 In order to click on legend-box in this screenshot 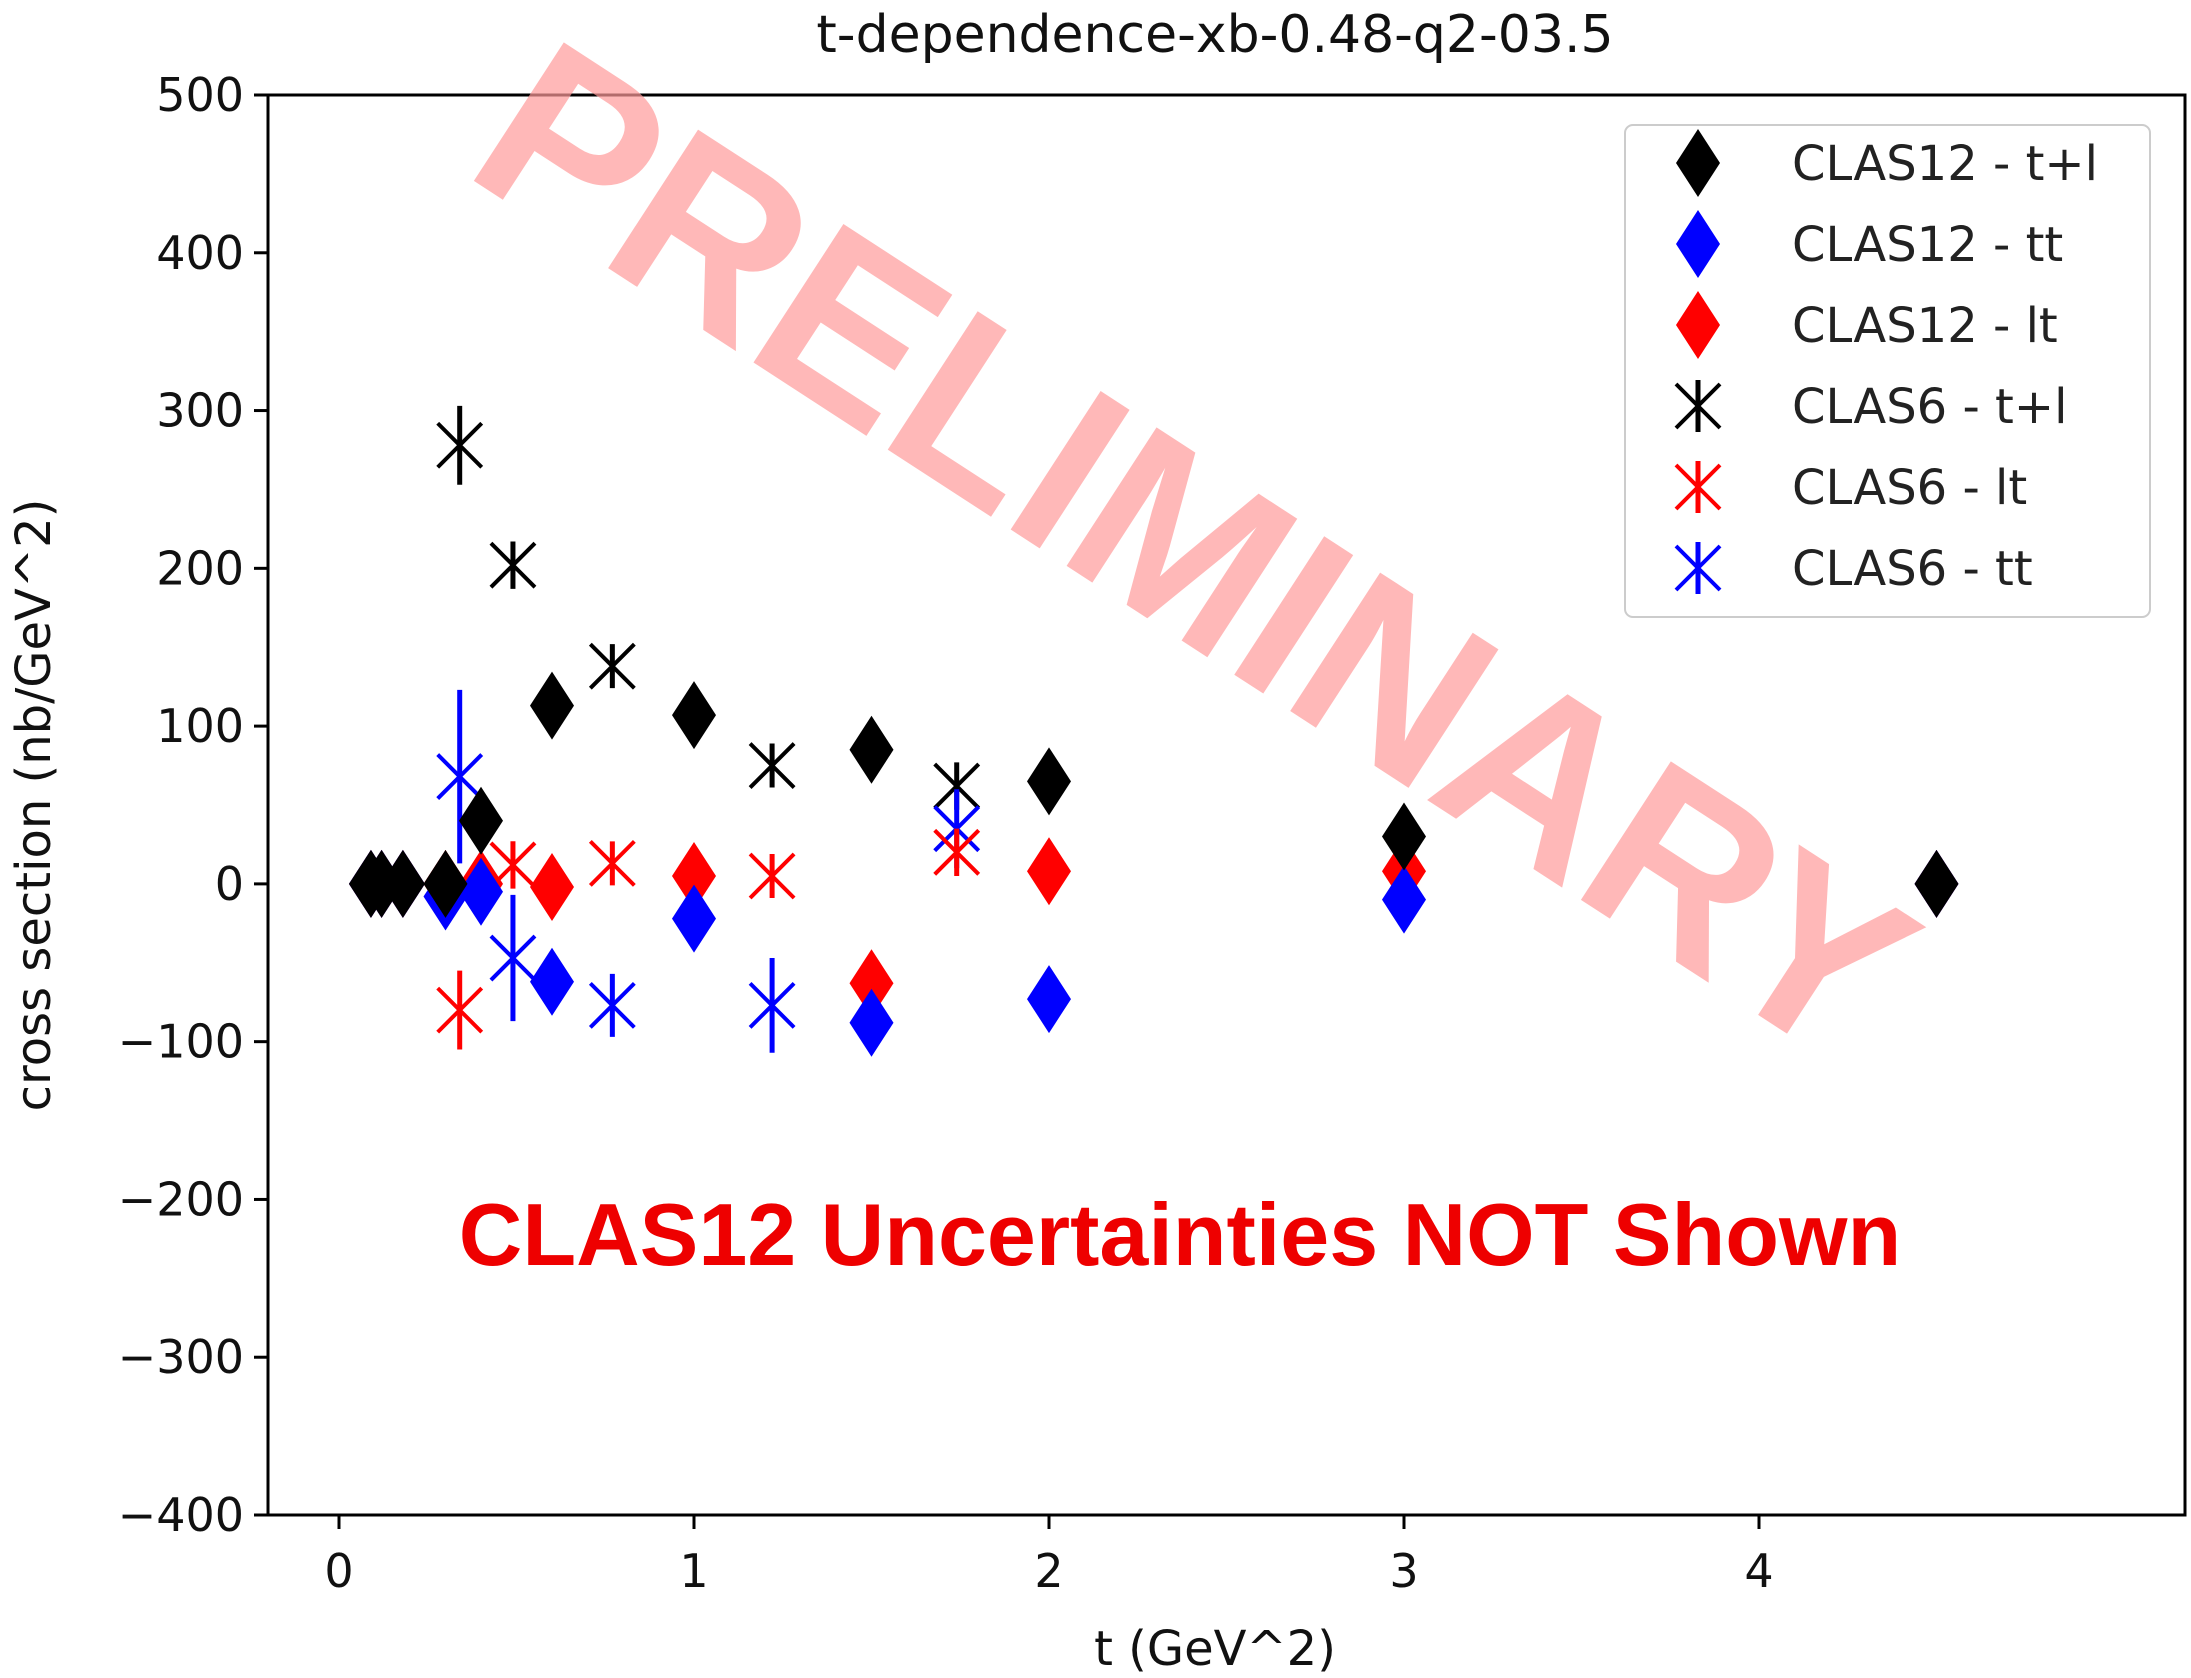, I will do `click(1887, 371)`.